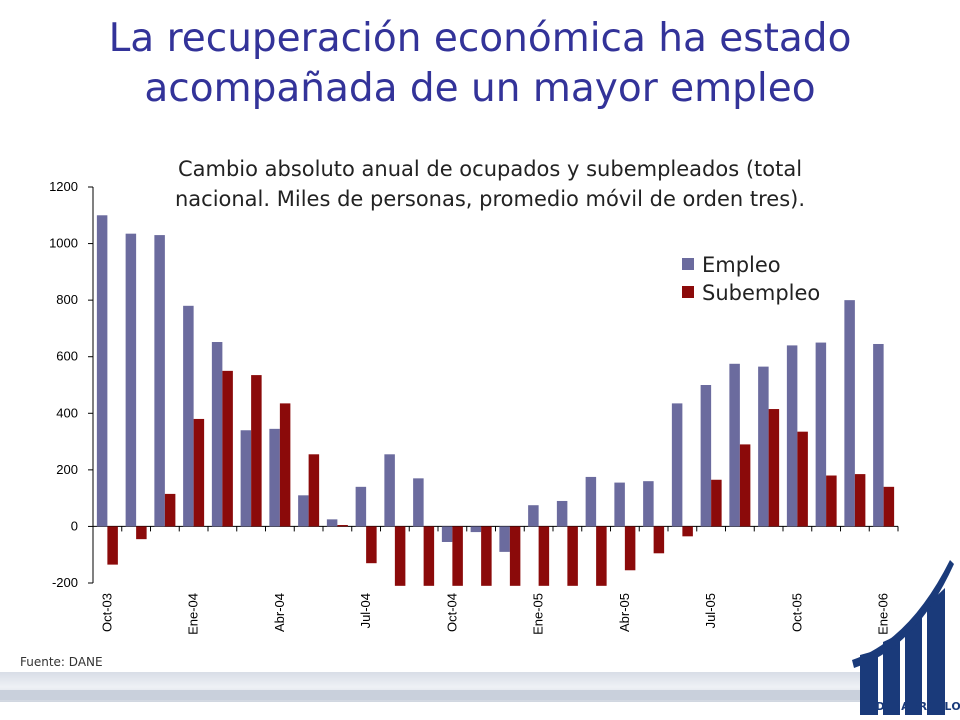  I want to click on x-tick-label: Ene-05, so click(538, 614).